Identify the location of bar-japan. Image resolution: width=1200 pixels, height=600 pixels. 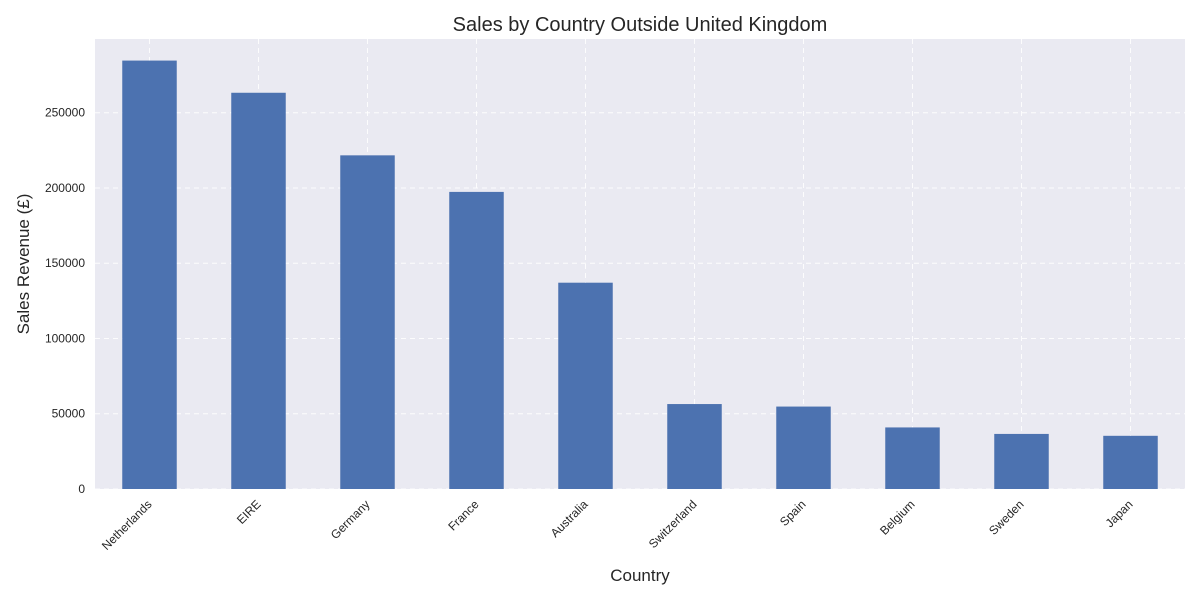
(1130, 462).